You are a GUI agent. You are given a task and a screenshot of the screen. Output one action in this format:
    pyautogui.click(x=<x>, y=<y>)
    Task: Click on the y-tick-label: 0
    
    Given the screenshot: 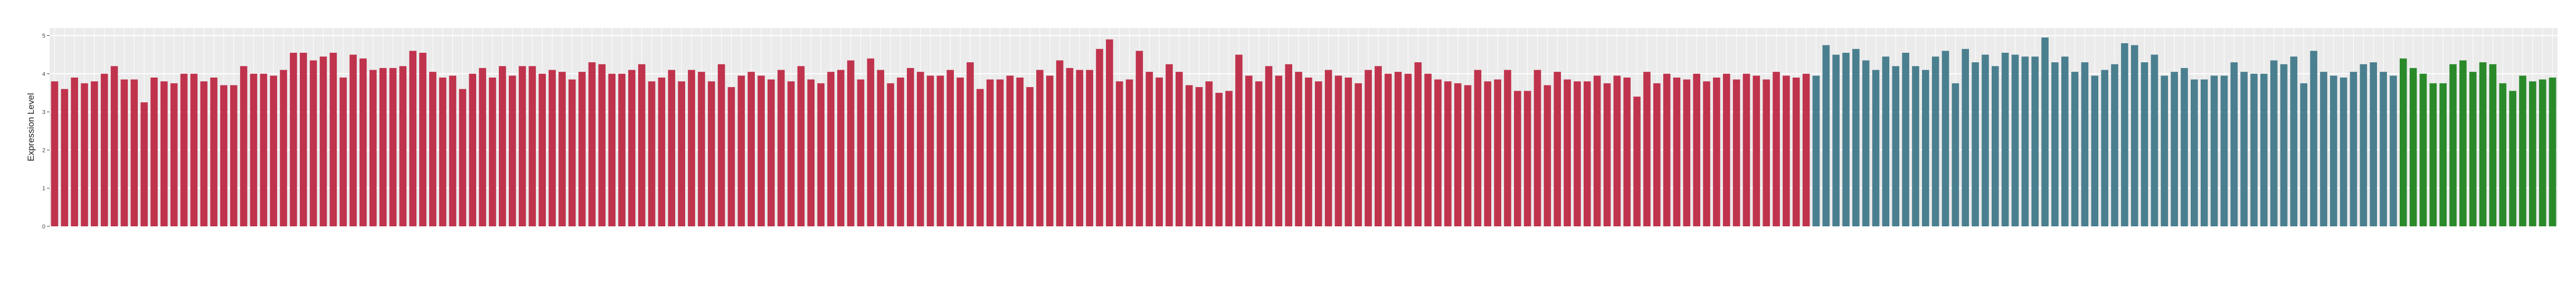 What is the action you would take?
    pyautogui.click(x=43, y=227)
    